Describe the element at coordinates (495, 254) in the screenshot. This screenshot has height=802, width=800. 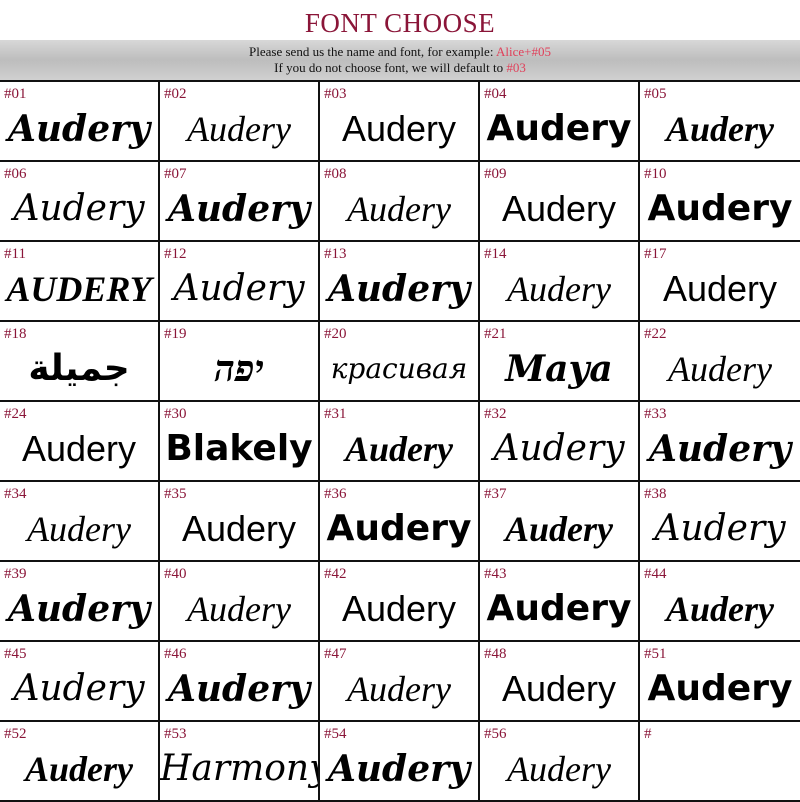
I see `font-code: #14` at that location.